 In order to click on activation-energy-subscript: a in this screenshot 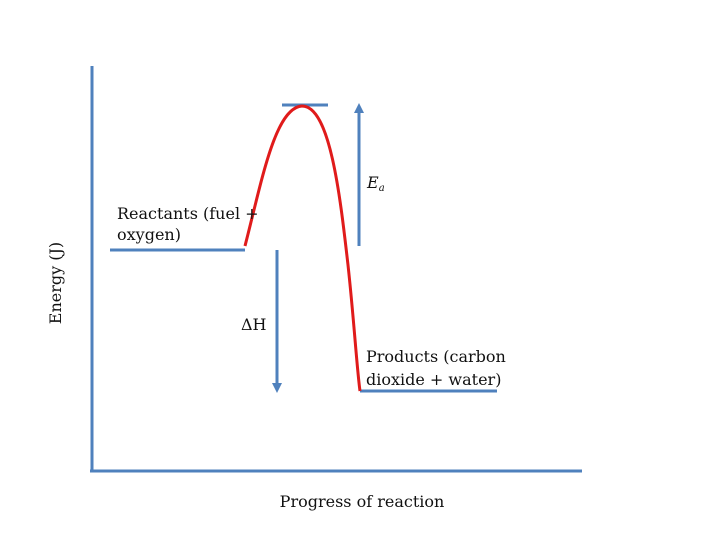, I will do `click(382, 188)`.